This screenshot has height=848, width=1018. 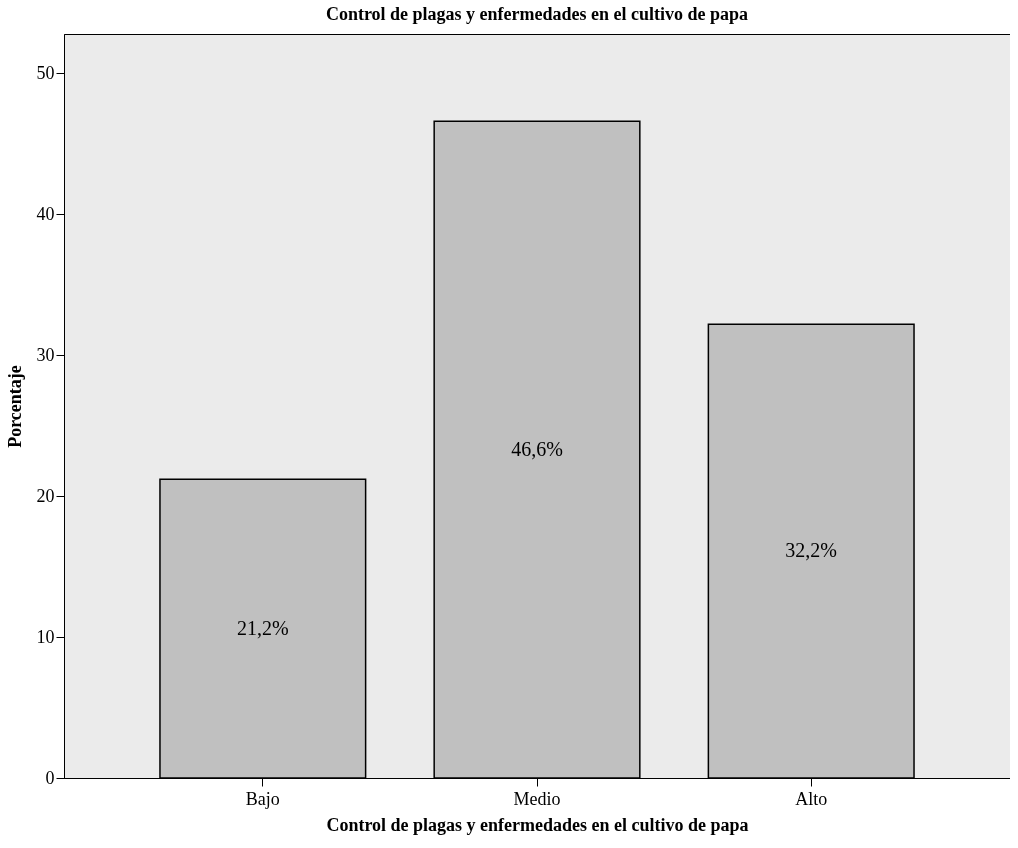 I want to click on chart-title: Control de plagas y enfermedades en el cultivo de papa, so click(x=537, y=14).